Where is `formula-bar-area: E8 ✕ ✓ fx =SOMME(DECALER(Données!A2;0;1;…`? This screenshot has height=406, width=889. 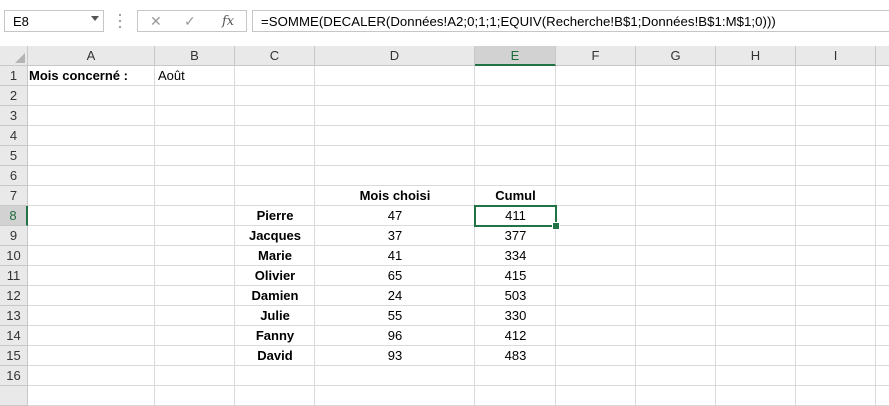 formula-bar-area: E8 ✕ ✓ fx =SOMME(DECALER(Données!A2;0;1;… is located at coordinates (444, 23).